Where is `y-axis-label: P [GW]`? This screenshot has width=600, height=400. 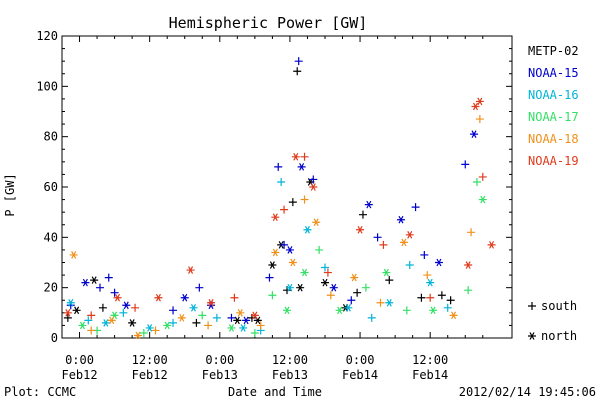
y-axis-label: P [GW] is located at coordinates (10, 194).